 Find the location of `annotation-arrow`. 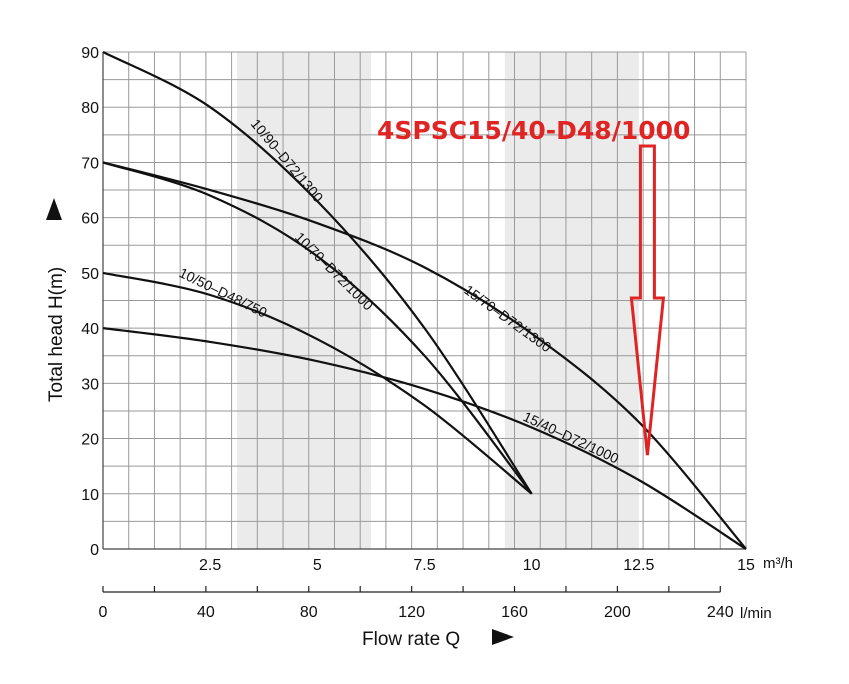

annotation-arrow is located at coordinates (647, 300).